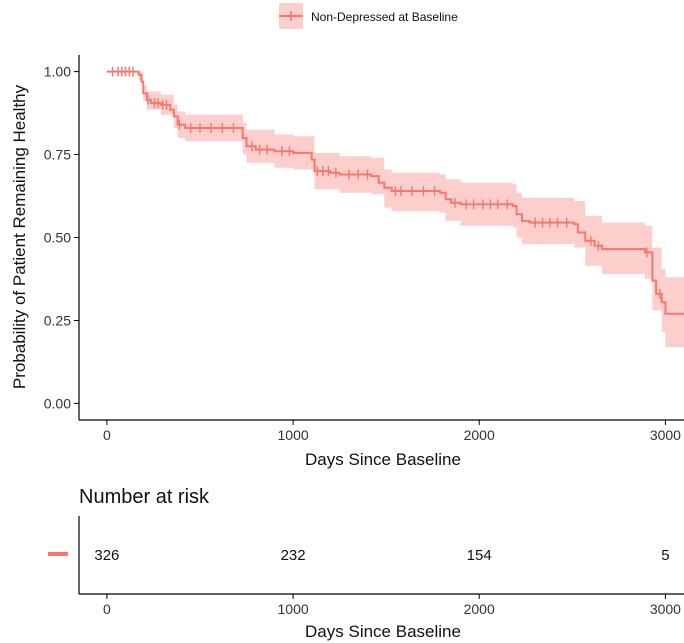 The width and height of the screenshot is (684, 643). I want to click on y-tick-label: 0.50, so click(57, 238).